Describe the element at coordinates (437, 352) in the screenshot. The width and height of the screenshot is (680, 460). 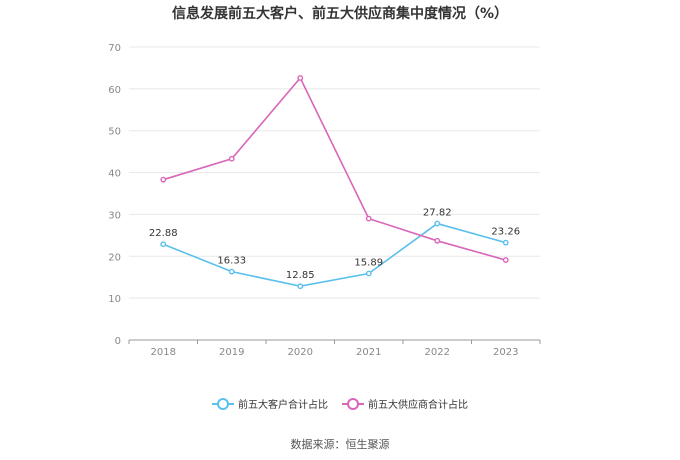
I see `x-tick-label: 2022` at that location.